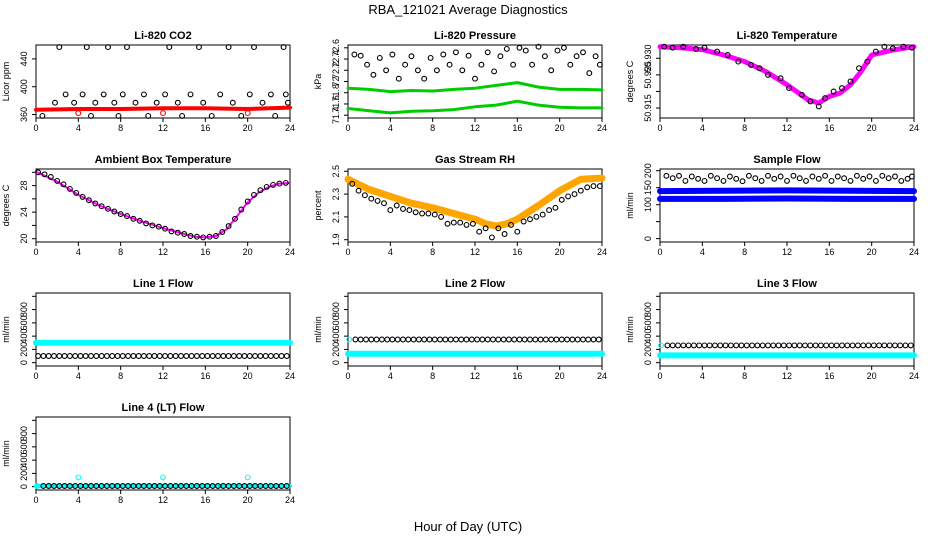  Describe the element at coordinates (336, 309) in the screenshot. I see `y-tick-label: 800` at that location.